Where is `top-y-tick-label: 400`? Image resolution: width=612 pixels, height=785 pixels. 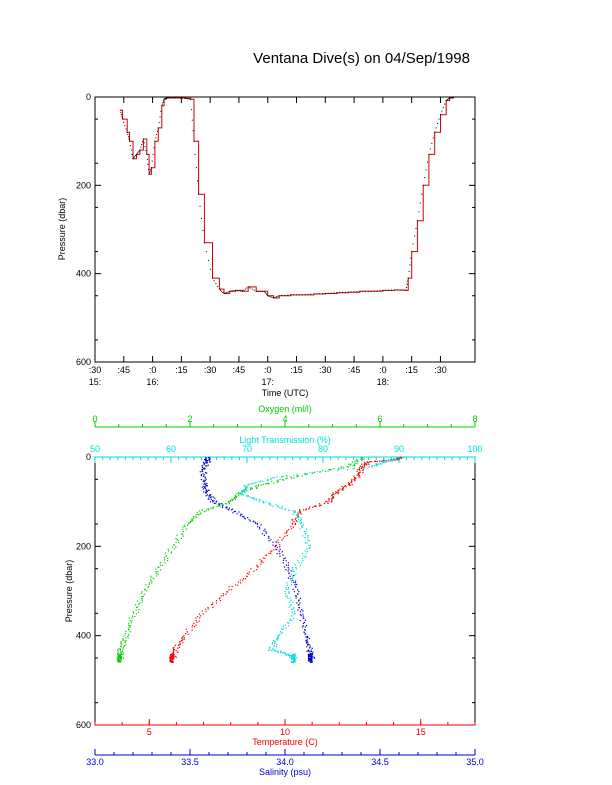
top-y-tick-label: 400 is located at coordinates (83, 274).